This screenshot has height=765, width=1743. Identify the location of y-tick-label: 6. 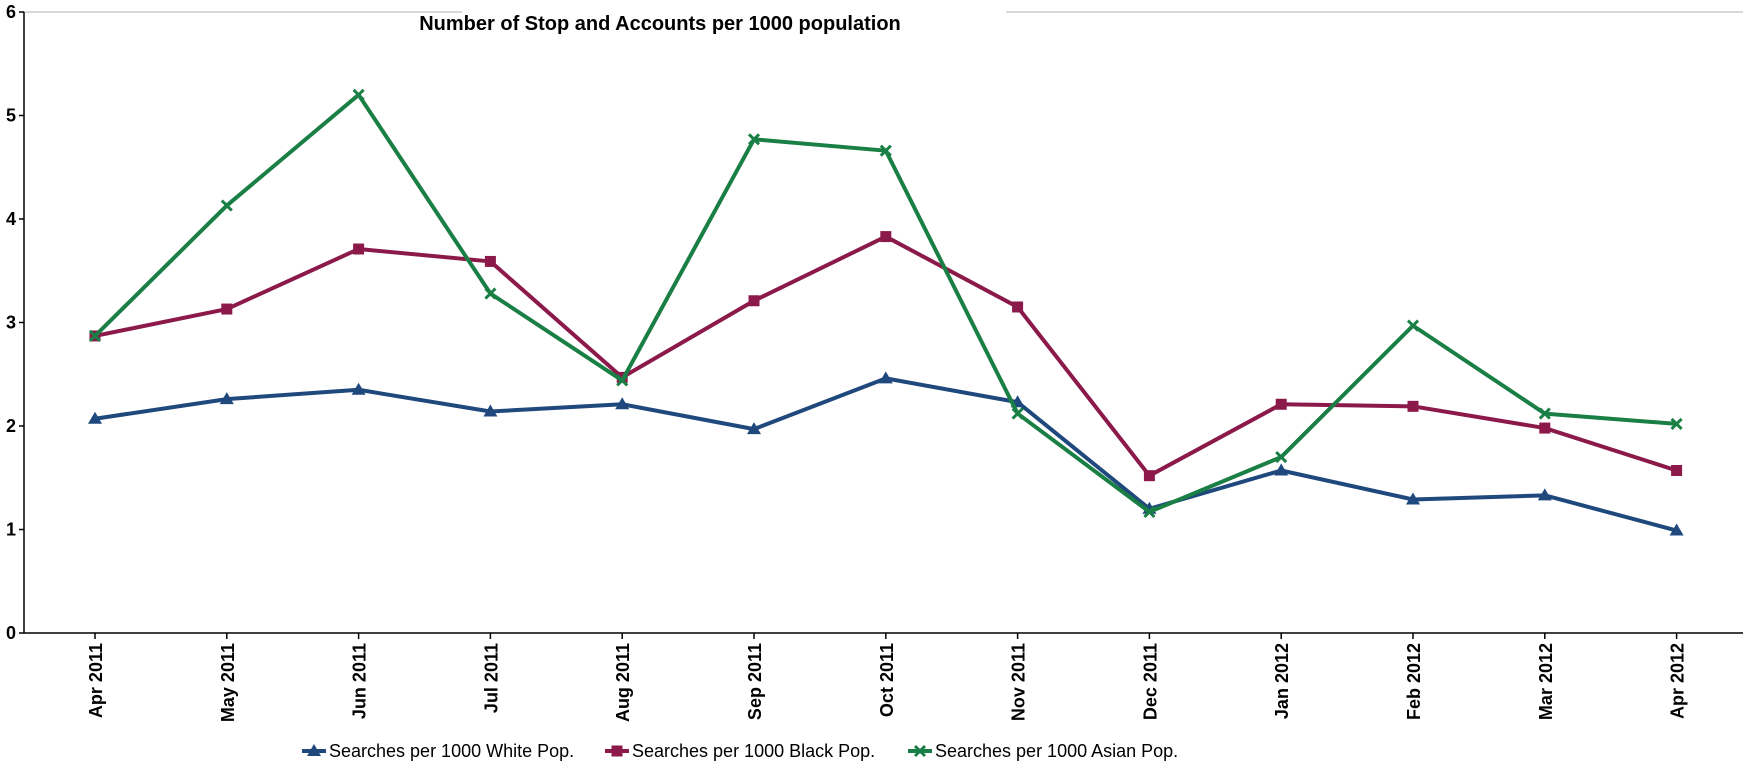
(11, 12).